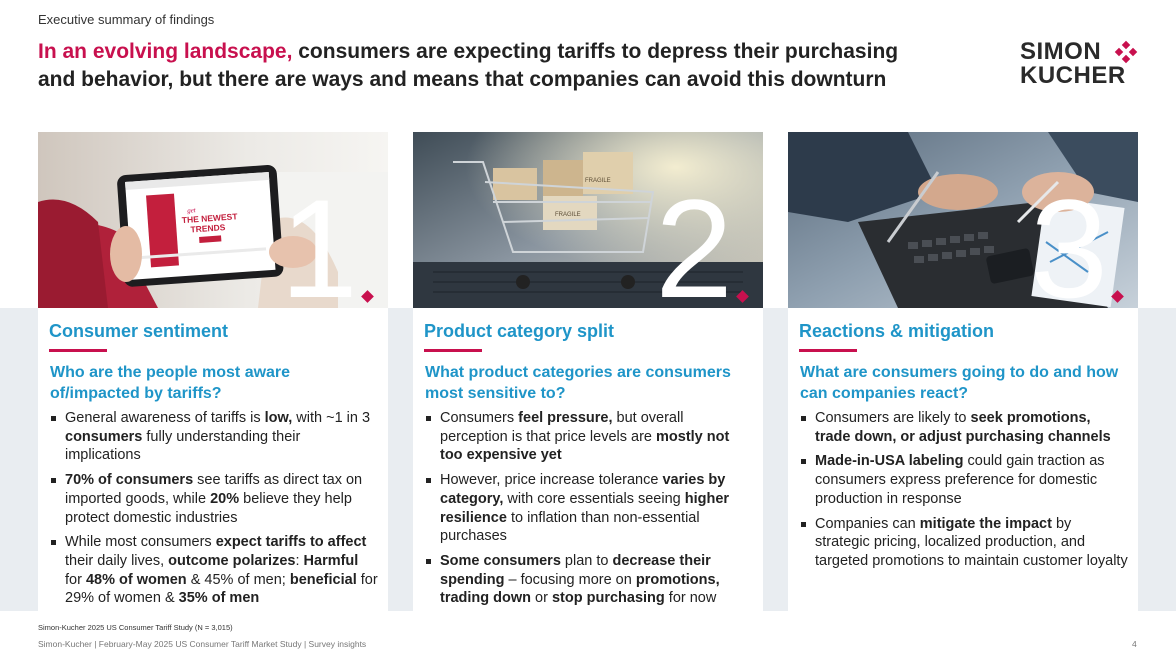 The height and width of the screenshot is (662, 1176). What do you see at coordinates (985, 523) in the screenshot?
I see `bullet-emphasis: mitigate the impact` at bounding box center [985, 523].